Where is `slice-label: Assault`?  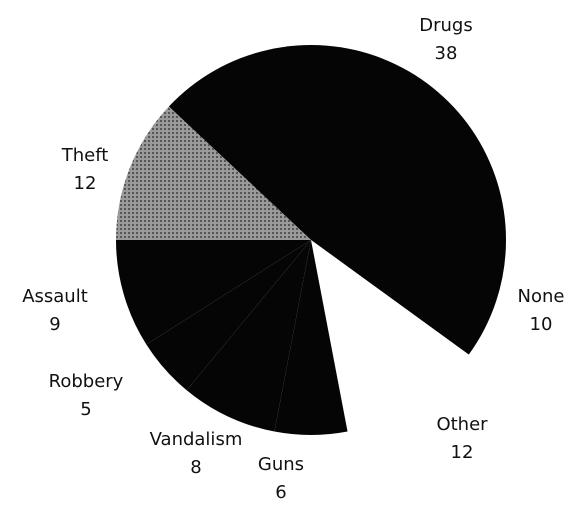
slice-label: Assault is located at coordinates (55, 296).